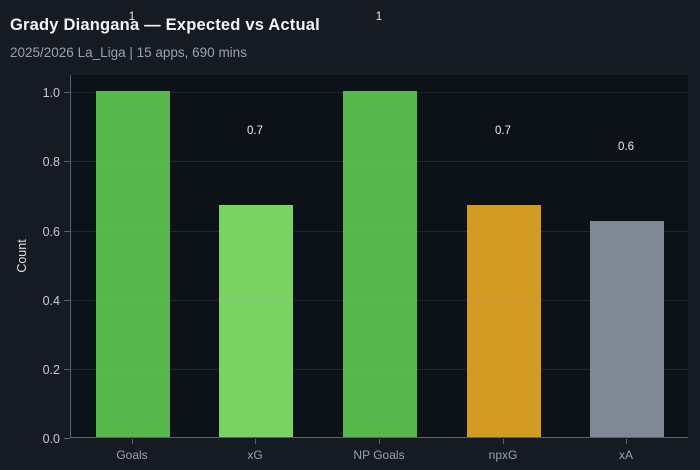 The image size is (700, 470). Describe the element at coordinates (22, 256) in the screenshot. I see `y-axis-label: Count` at that location.